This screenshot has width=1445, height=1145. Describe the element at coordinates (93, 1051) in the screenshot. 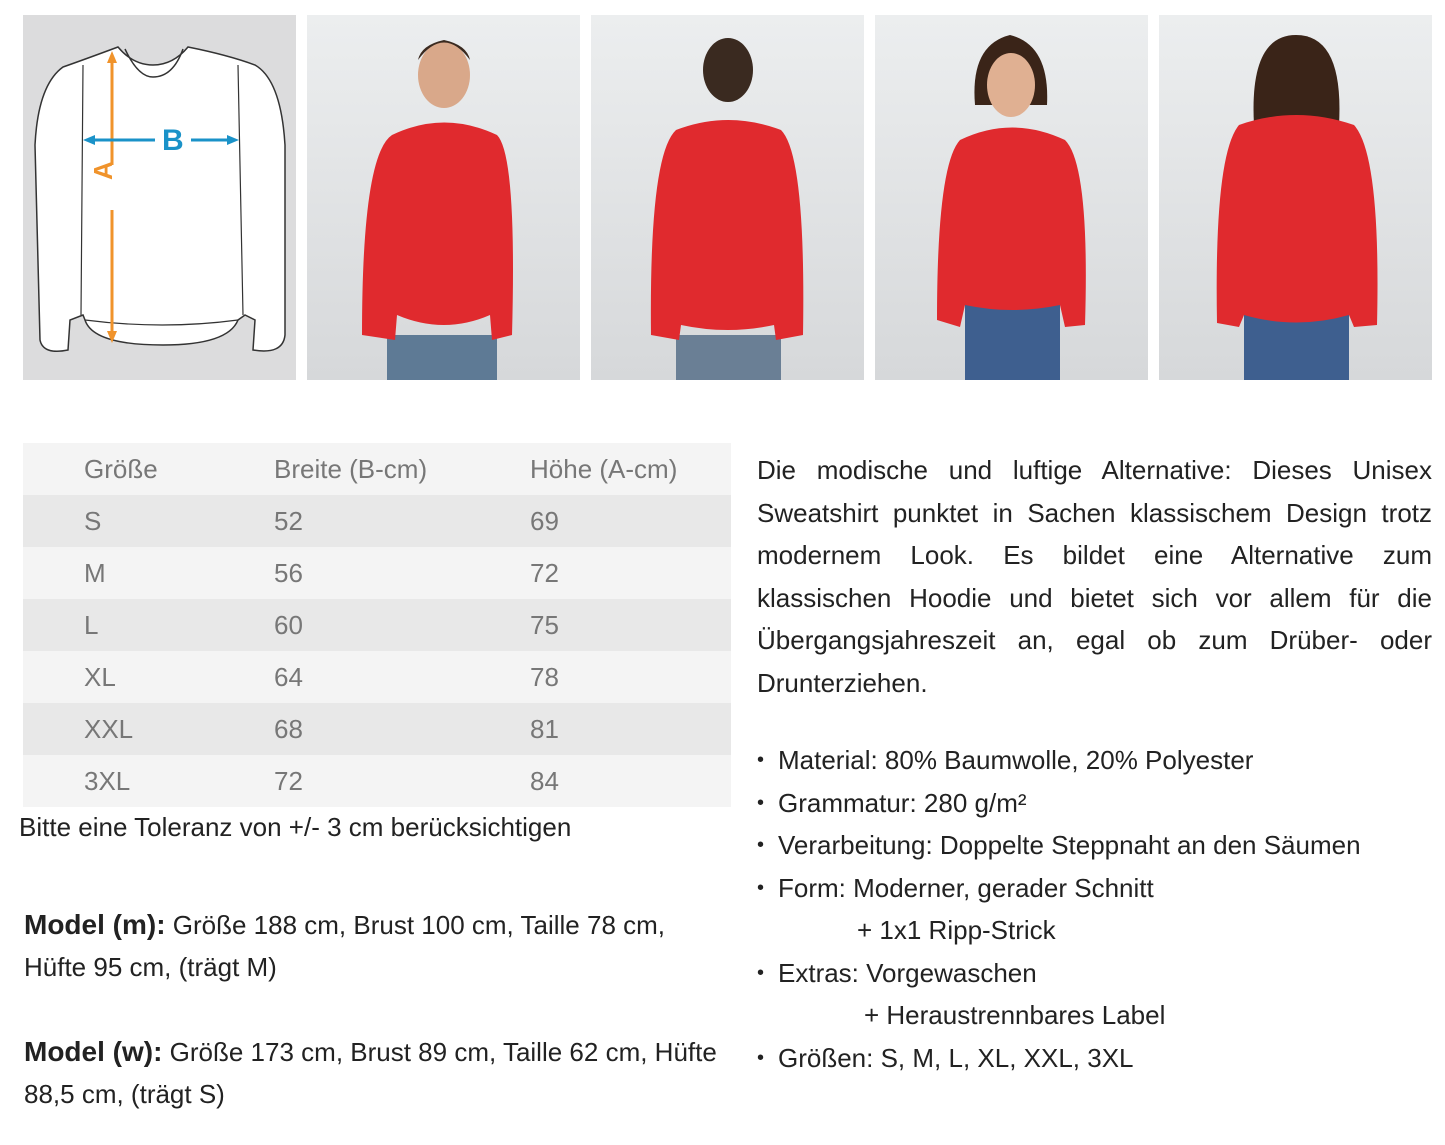

I see `model-female-label: Model (w):` at that location.